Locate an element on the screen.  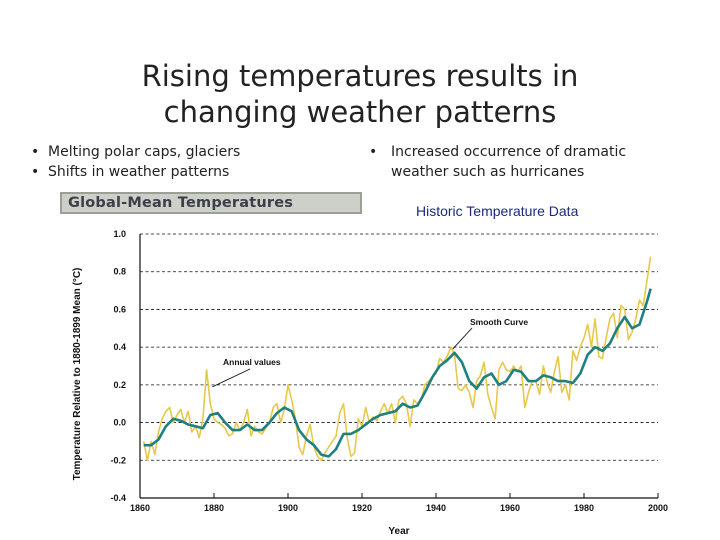
y-tick-label-7: 1.0 is located at coordinates (119, 234).